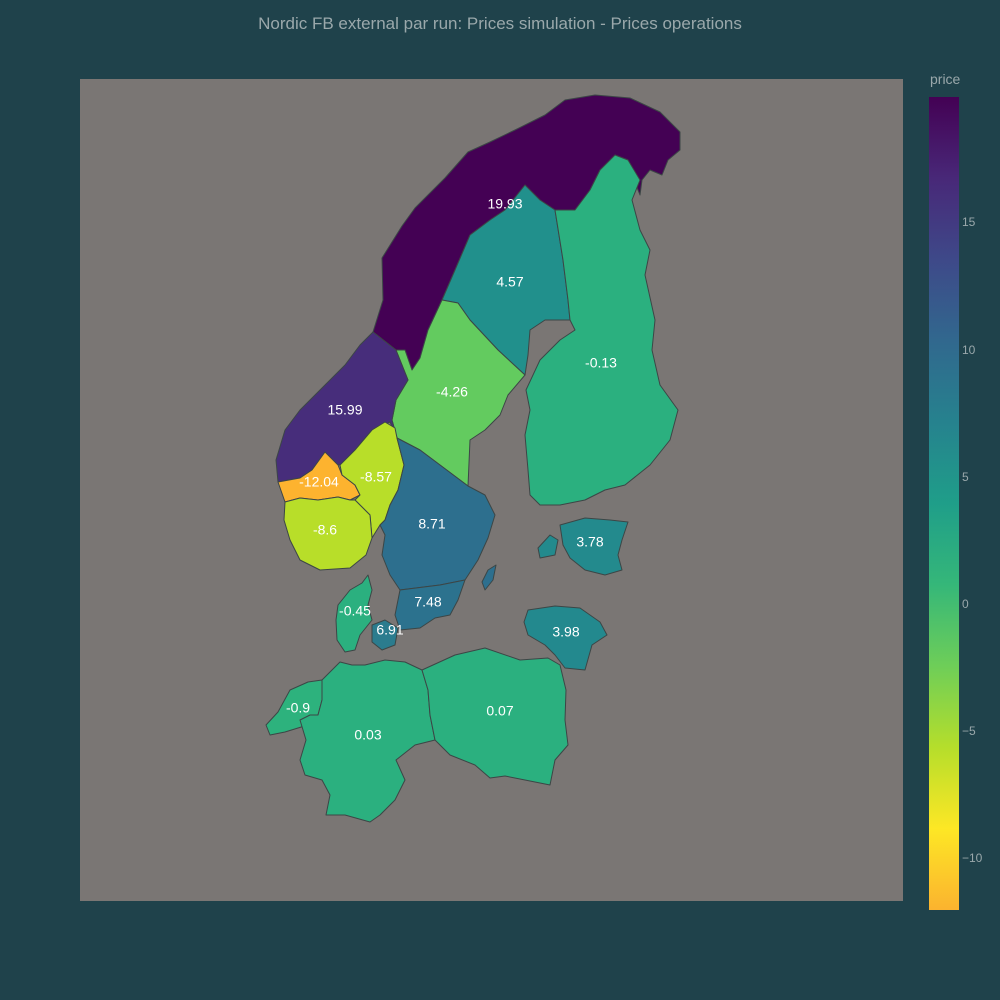 The height and width of the screenshot is (1000, 1000). I want to click on region-label-NO4: 19.93, so click(504, 204).